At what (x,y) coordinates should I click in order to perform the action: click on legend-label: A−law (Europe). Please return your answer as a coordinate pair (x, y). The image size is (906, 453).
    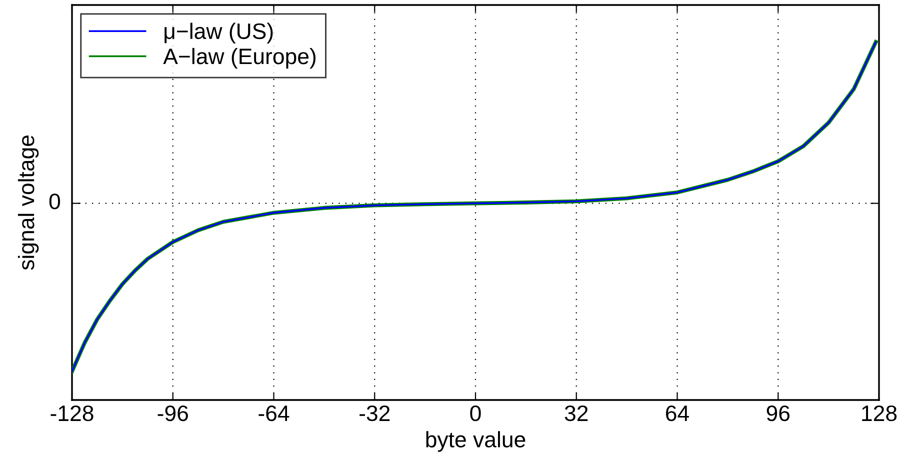
    Looking at the image, I should click on (239, 58).